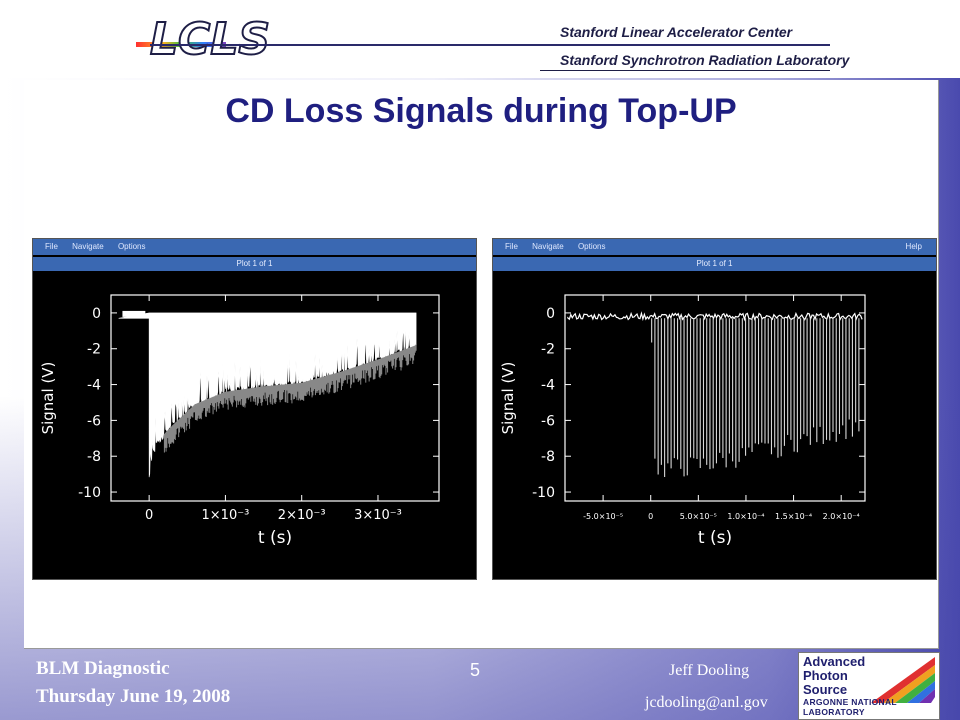  What do you see at coordinates (714, 247) in the screenshot?
I see `menu-bar: File Navigate Options Help` at bounding box center [714, 247].